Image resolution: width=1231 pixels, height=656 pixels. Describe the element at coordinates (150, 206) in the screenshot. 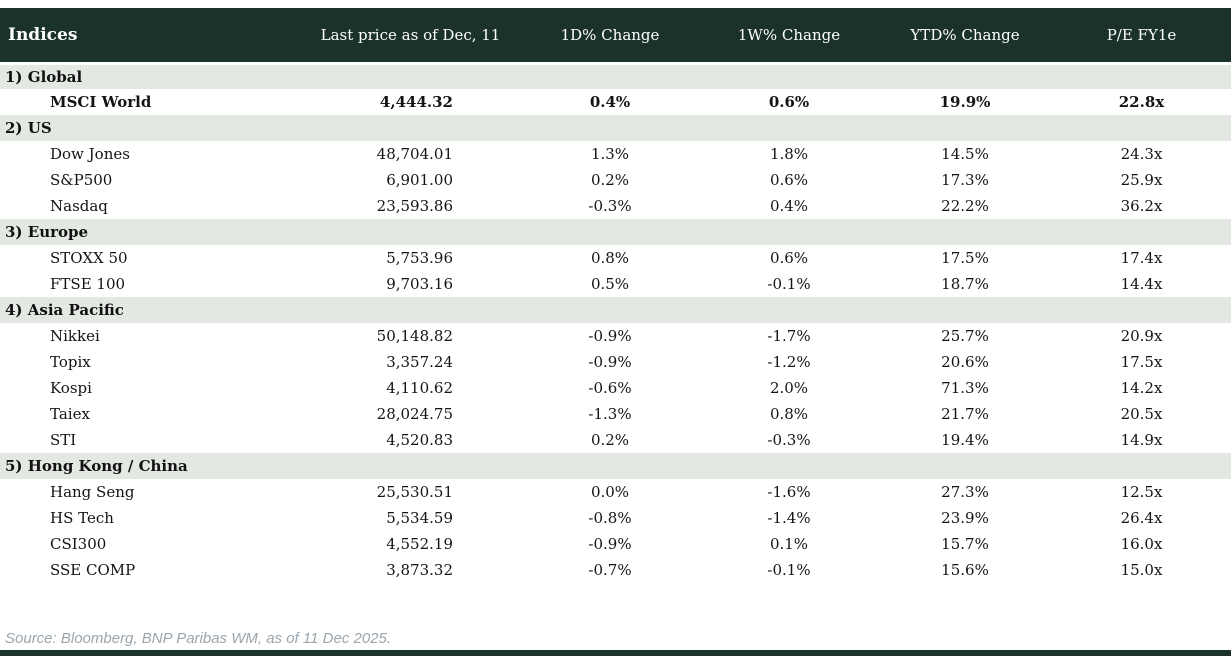

I see `index-name: Nasdaq` at that location.